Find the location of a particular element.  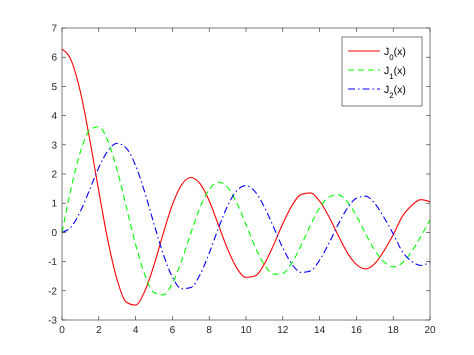

x-tick-label: 8 is located at coordinates (209, 330).